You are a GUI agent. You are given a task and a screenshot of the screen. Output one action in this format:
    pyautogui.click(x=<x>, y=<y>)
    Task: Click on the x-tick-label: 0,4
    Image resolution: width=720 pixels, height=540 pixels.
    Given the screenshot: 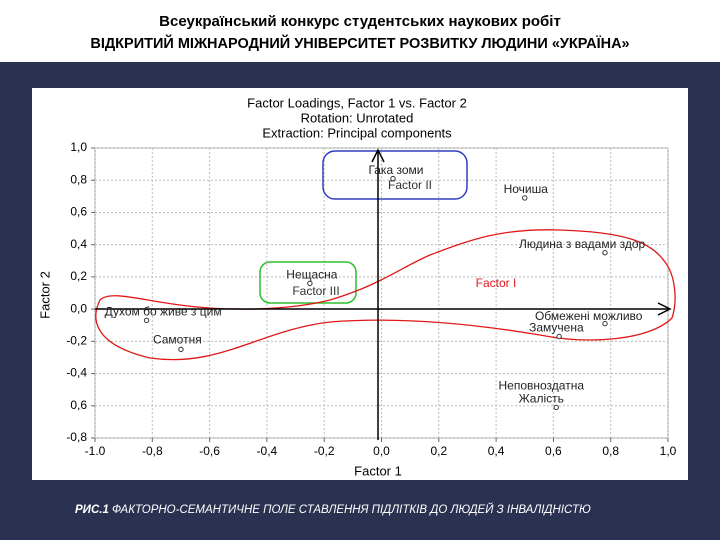 What is the action you would take?
    pyautogui.click(x=496, y=451)
    